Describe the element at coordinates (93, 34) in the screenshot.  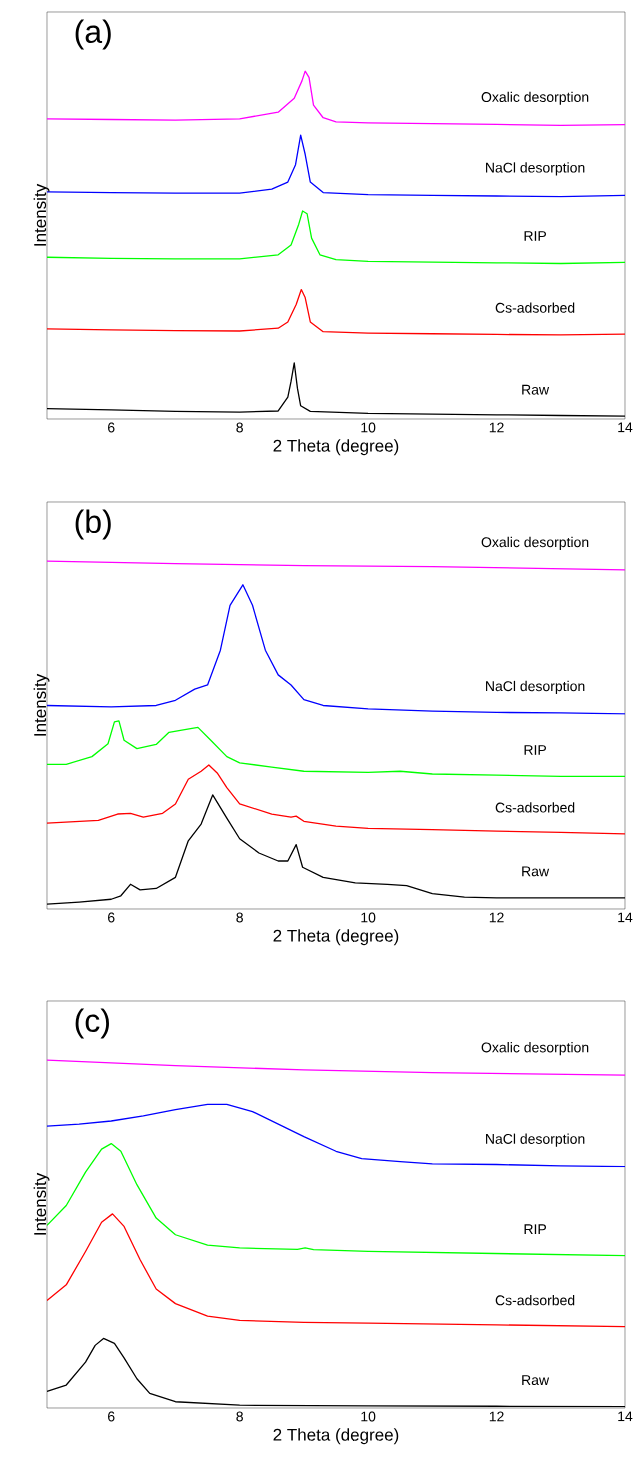
I see `chart-title: (a)` at that location.